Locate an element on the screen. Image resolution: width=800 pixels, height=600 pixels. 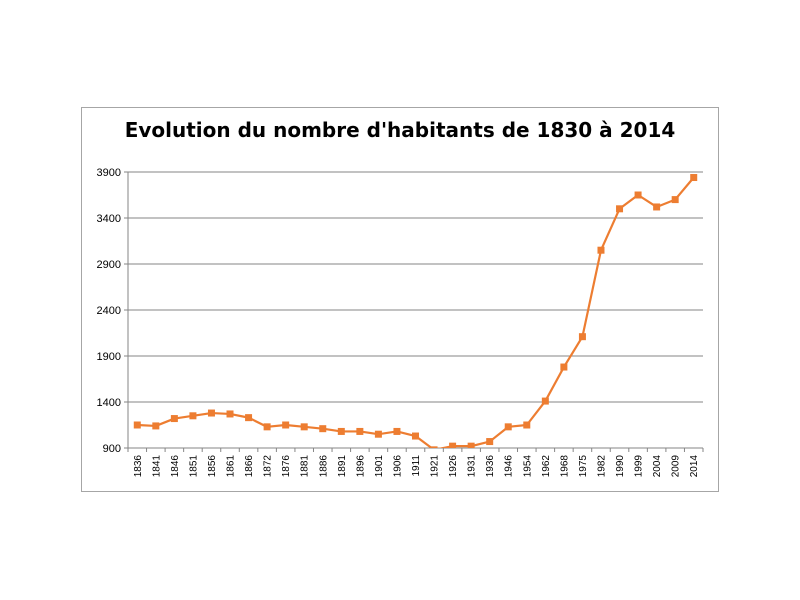
y-tick-label: 2900 is located at coordinates (109, 265).